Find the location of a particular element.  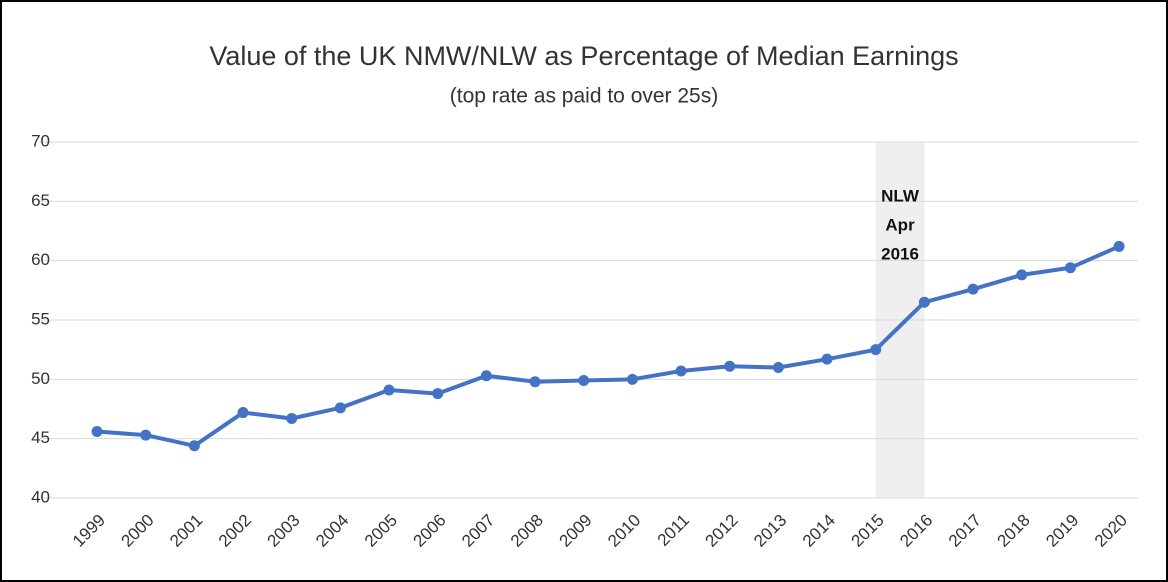

y-tick-label: 55 is located at coordinates (40, 318).